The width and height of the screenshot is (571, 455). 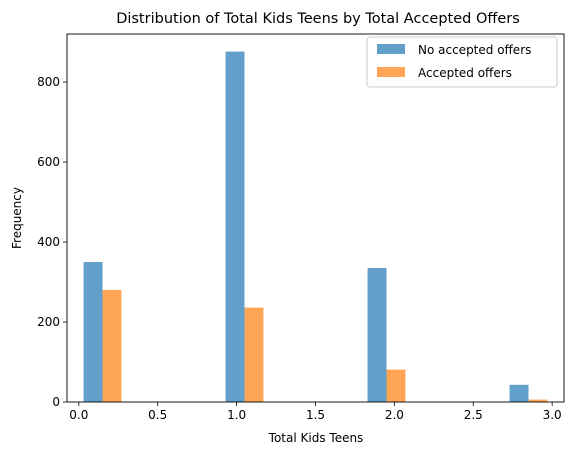 I want to click on legend: No accepted offers Accepted offers, so click(x=462, y=62).